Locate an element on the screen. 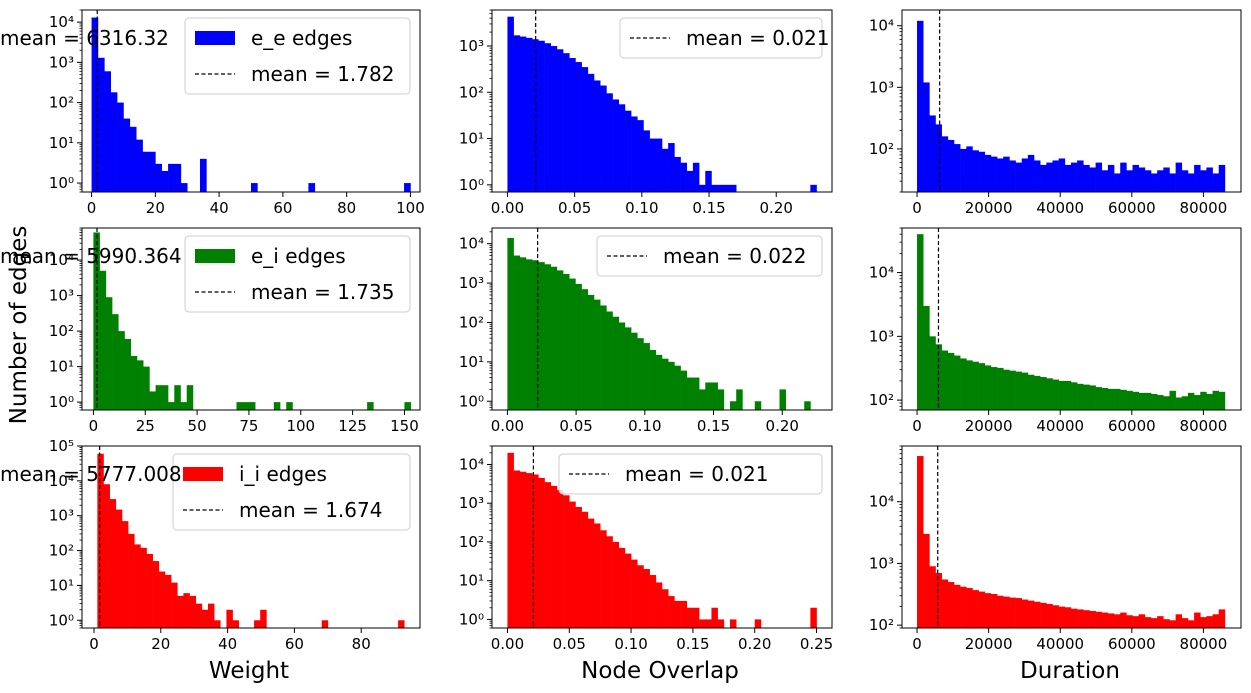 The image size is (1251, 693). legend-mean-label: mean = 1.782 is located at coordinates (322, 74).